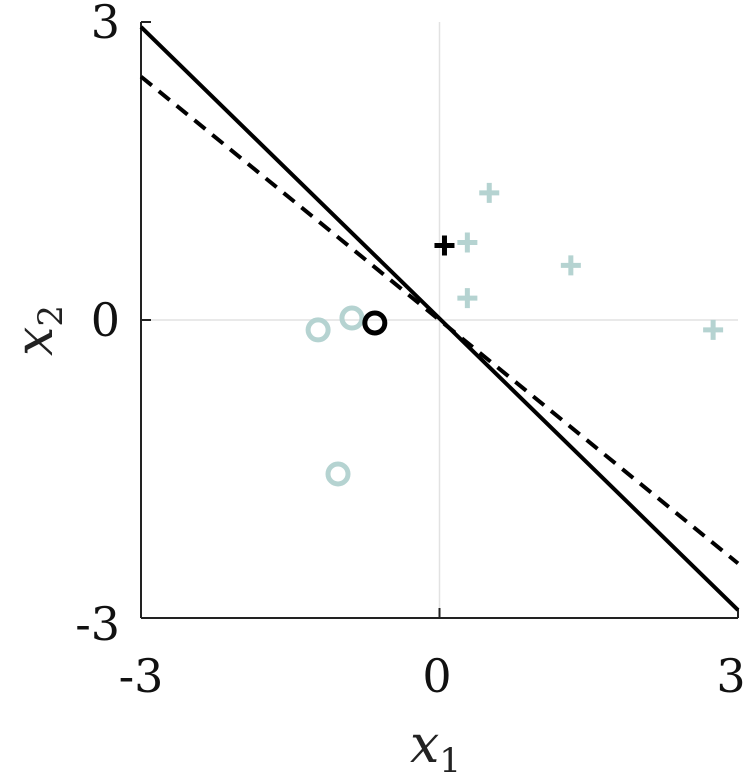 The width and height of the screenshot is (747, 777). I want to click on x-axis-label-base: x, so click(424, 745).